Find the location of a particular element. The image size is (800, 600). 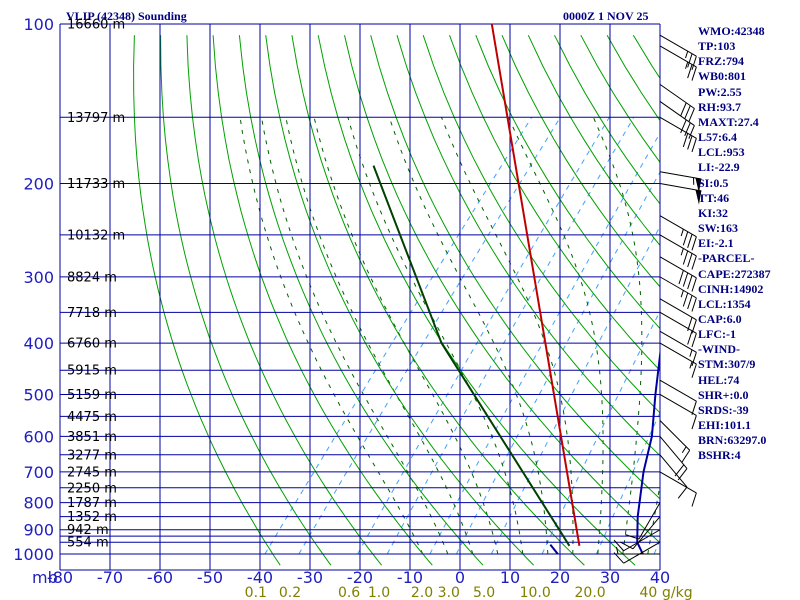

mixing-ratio-tick-label: 2.0 is located at coordinates (422, 592).